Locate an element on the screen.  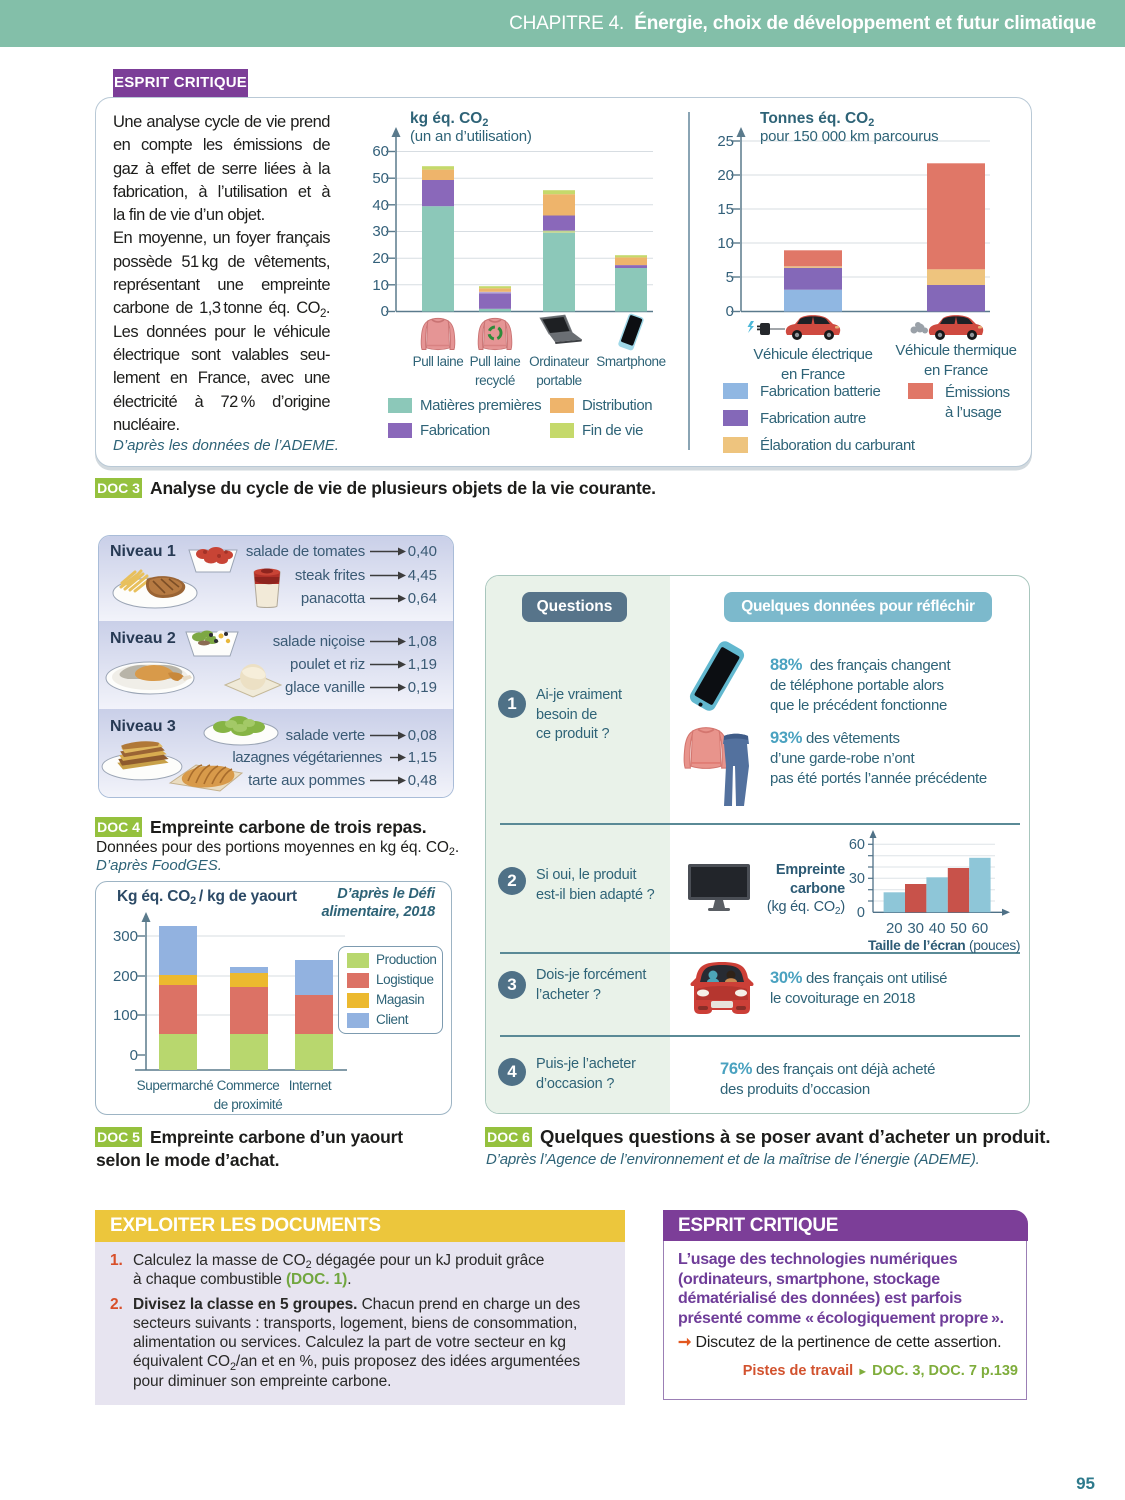
svg-text: 200 is located at coordinates (125, 976).